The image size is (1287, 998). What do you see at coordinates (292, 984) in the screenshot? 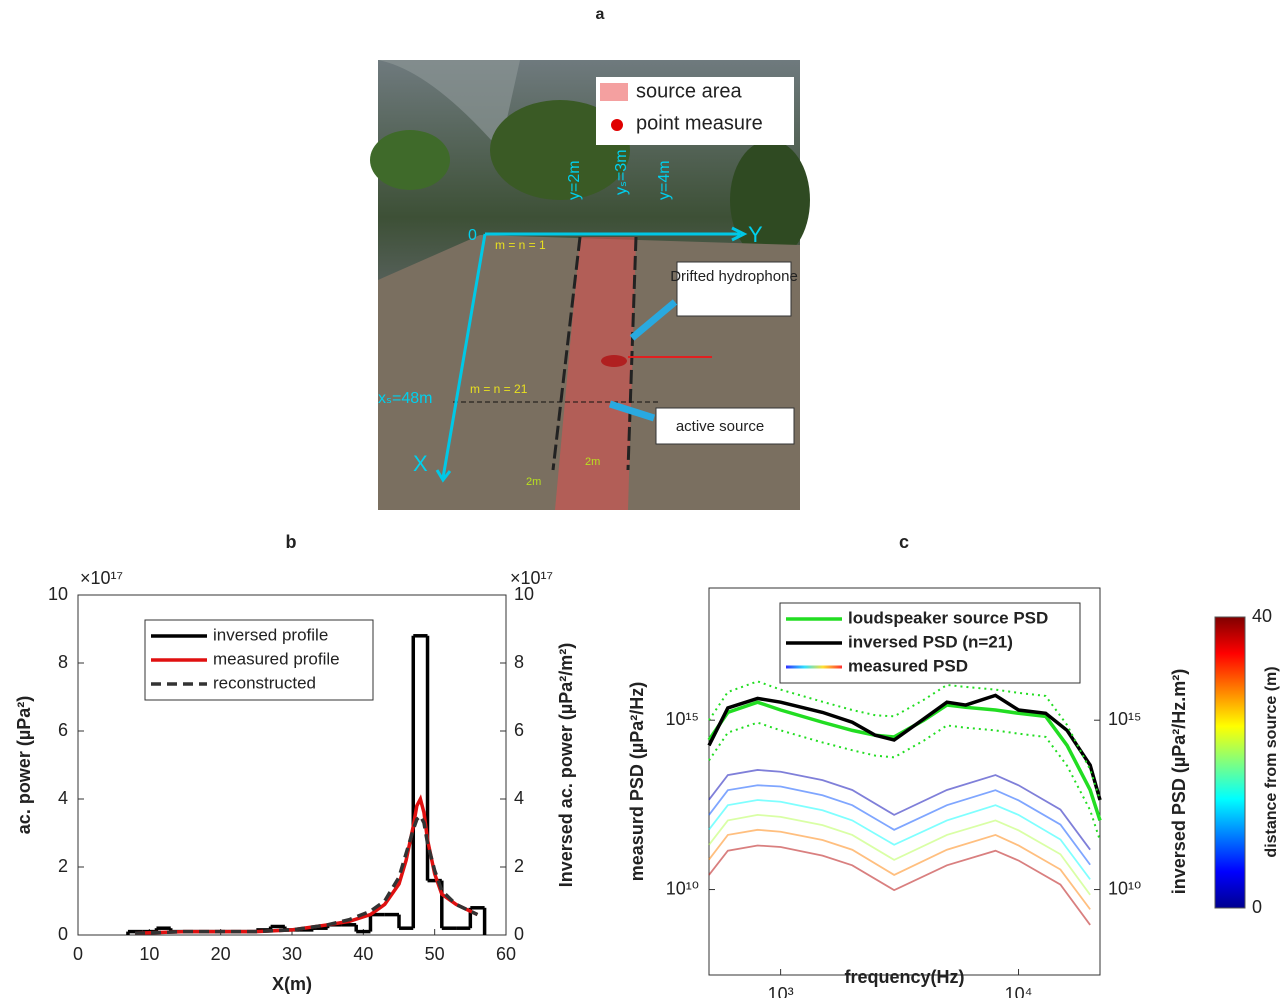
I see `x-axis-label: X(m)` at bounding box center [292, 984].